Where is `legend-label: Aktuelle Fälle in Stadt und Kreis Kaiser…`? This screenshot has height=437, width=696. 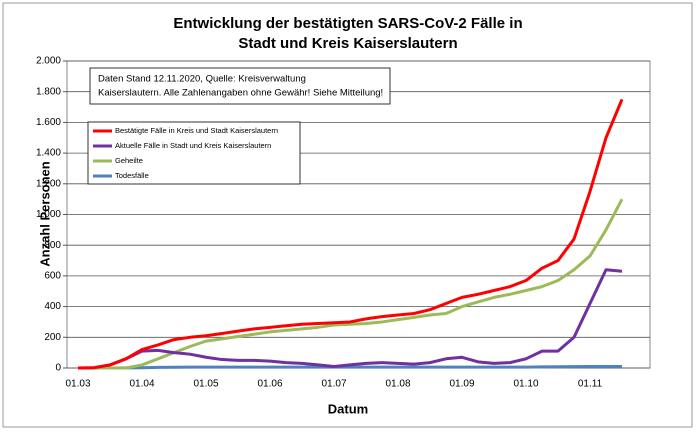
legend-label: Aktuelle Fälle in Stadt und Kreis Kaiser… is located at coordinates (193, 145).